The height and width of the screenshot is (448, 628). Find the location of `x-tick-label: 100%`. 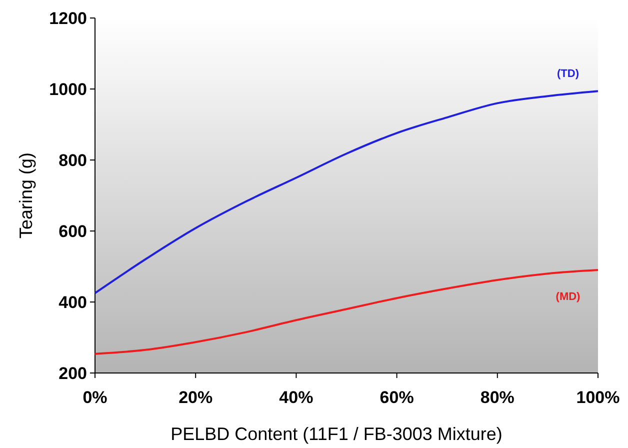

x-tick-label: 100% is located at coordinates (598, 397).